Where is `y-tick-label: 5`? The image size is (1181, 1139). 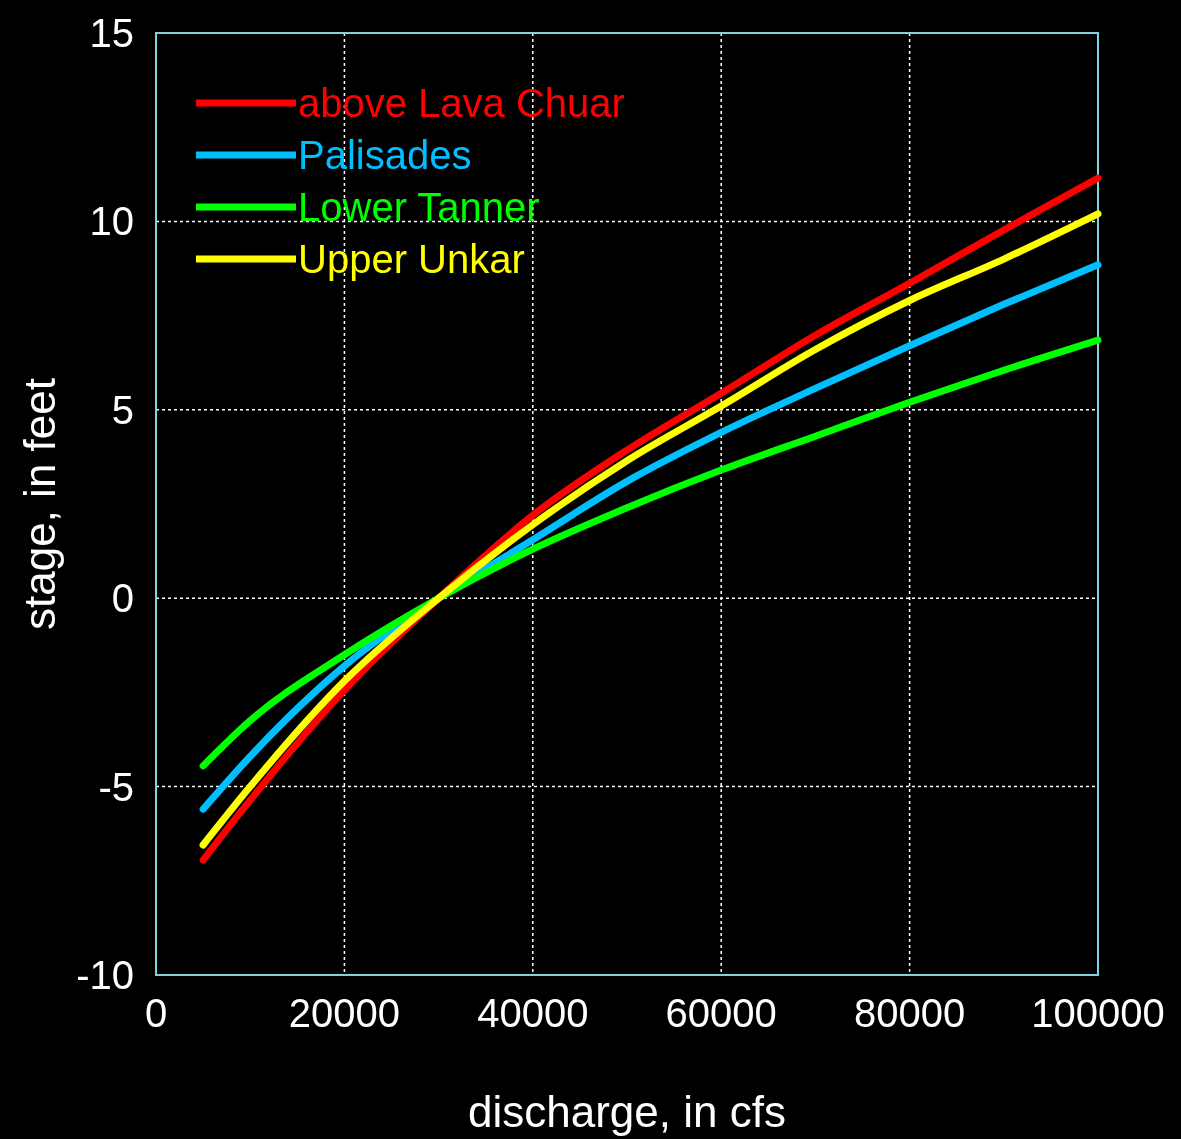 y-tick-label: 5 is located at coordinates (122, 409).